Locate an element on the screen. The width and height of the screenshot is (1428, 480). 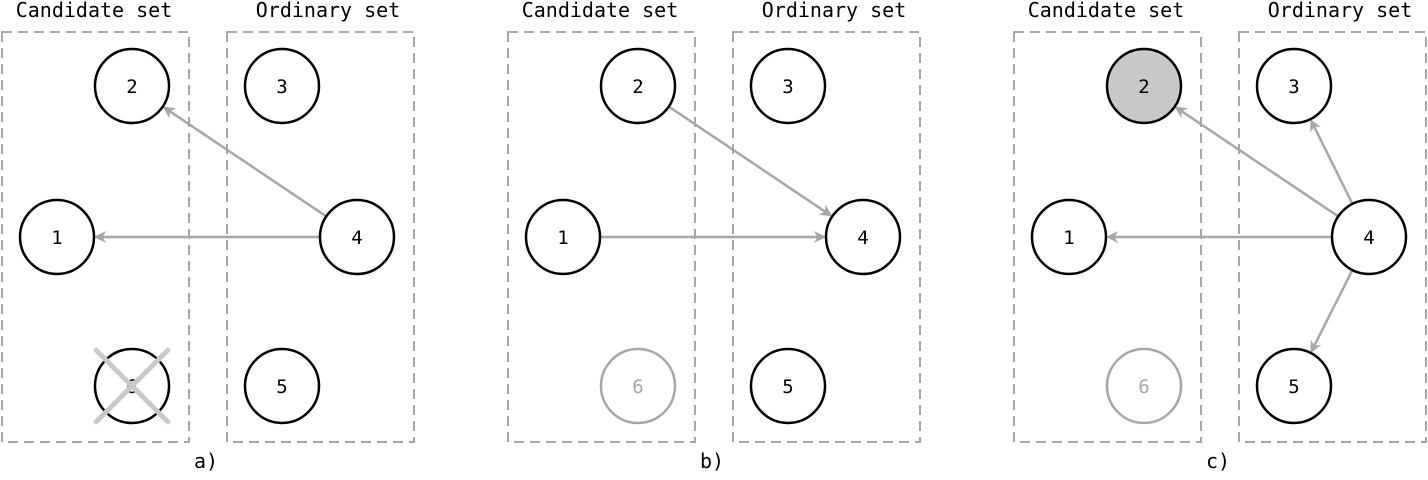
cross-mark is located at coordinates (132, 386).